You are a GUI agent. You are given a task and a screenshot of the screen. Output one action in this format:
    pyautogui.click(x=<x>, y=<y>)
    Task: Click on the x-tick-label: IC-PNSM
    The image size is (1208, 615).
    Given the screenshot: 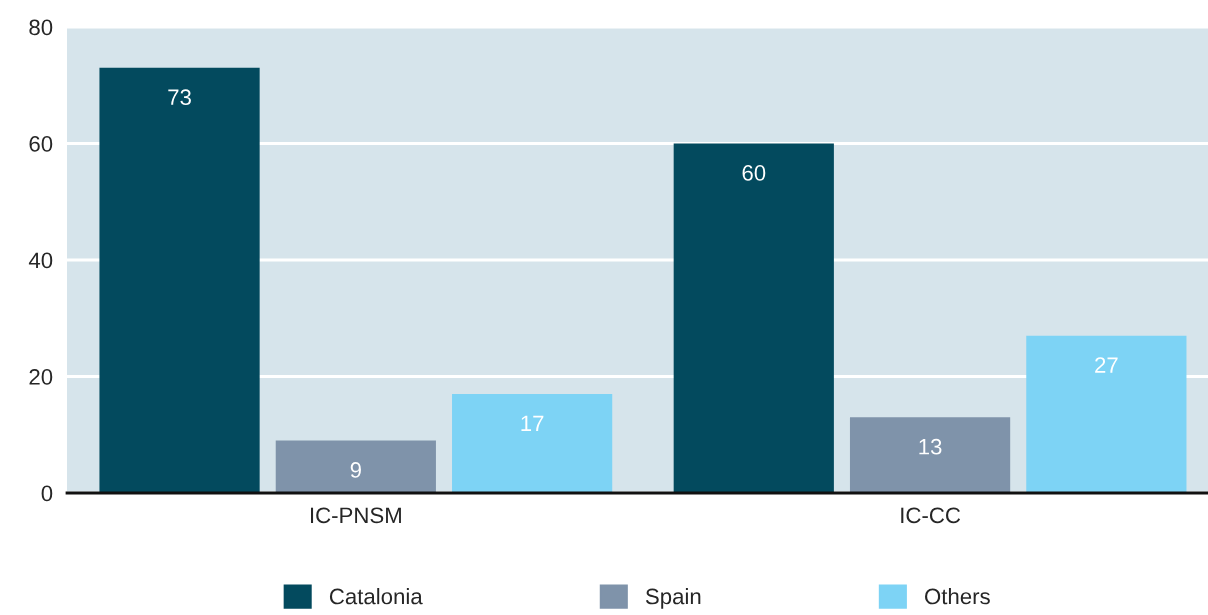 What is the action you would take?
    pyautogui.click(x=355, y=515)
    